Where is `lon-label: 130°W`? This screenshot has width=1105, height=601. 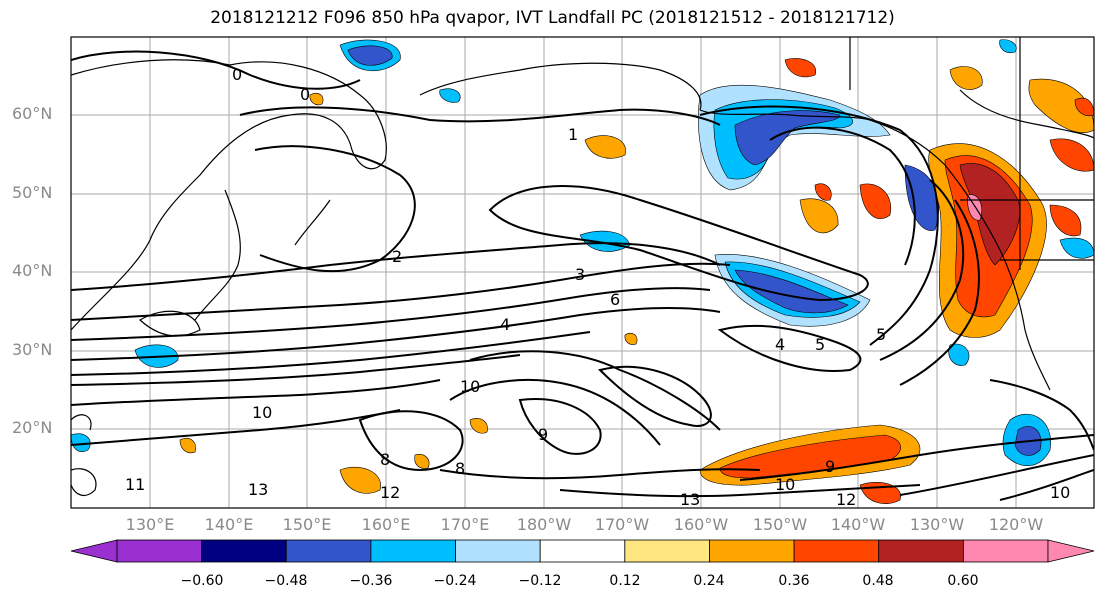
lon-label: 130°W is located at coordinates (937, 524).